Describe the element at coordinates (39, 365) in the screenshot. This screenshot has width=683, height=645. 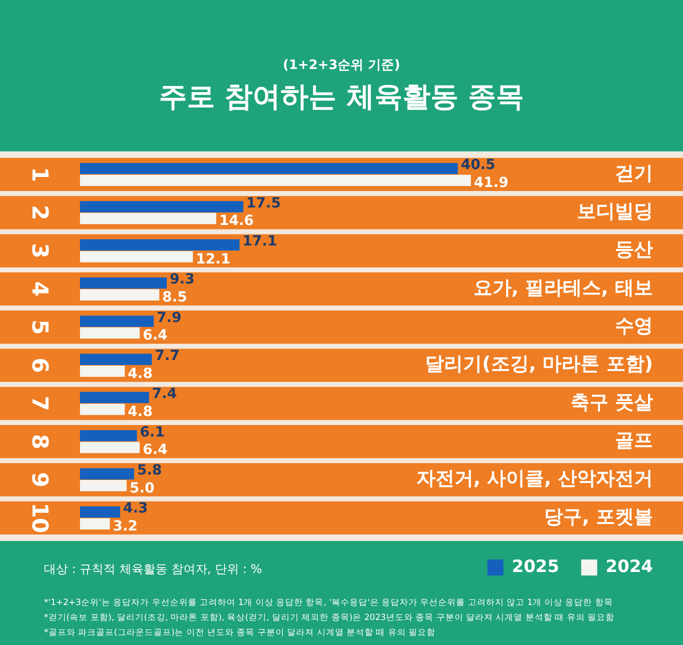
I see `text: 6` at that location.